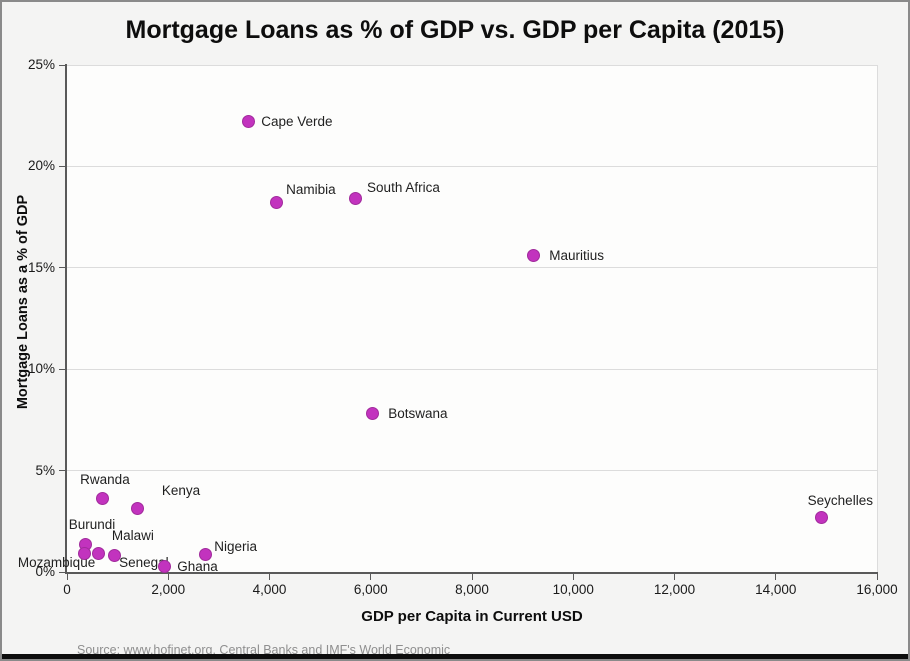  What do you see at coordinates (472, 471) in the screenshot?
I see `gridline-5%` at bounding box center [472, 471].